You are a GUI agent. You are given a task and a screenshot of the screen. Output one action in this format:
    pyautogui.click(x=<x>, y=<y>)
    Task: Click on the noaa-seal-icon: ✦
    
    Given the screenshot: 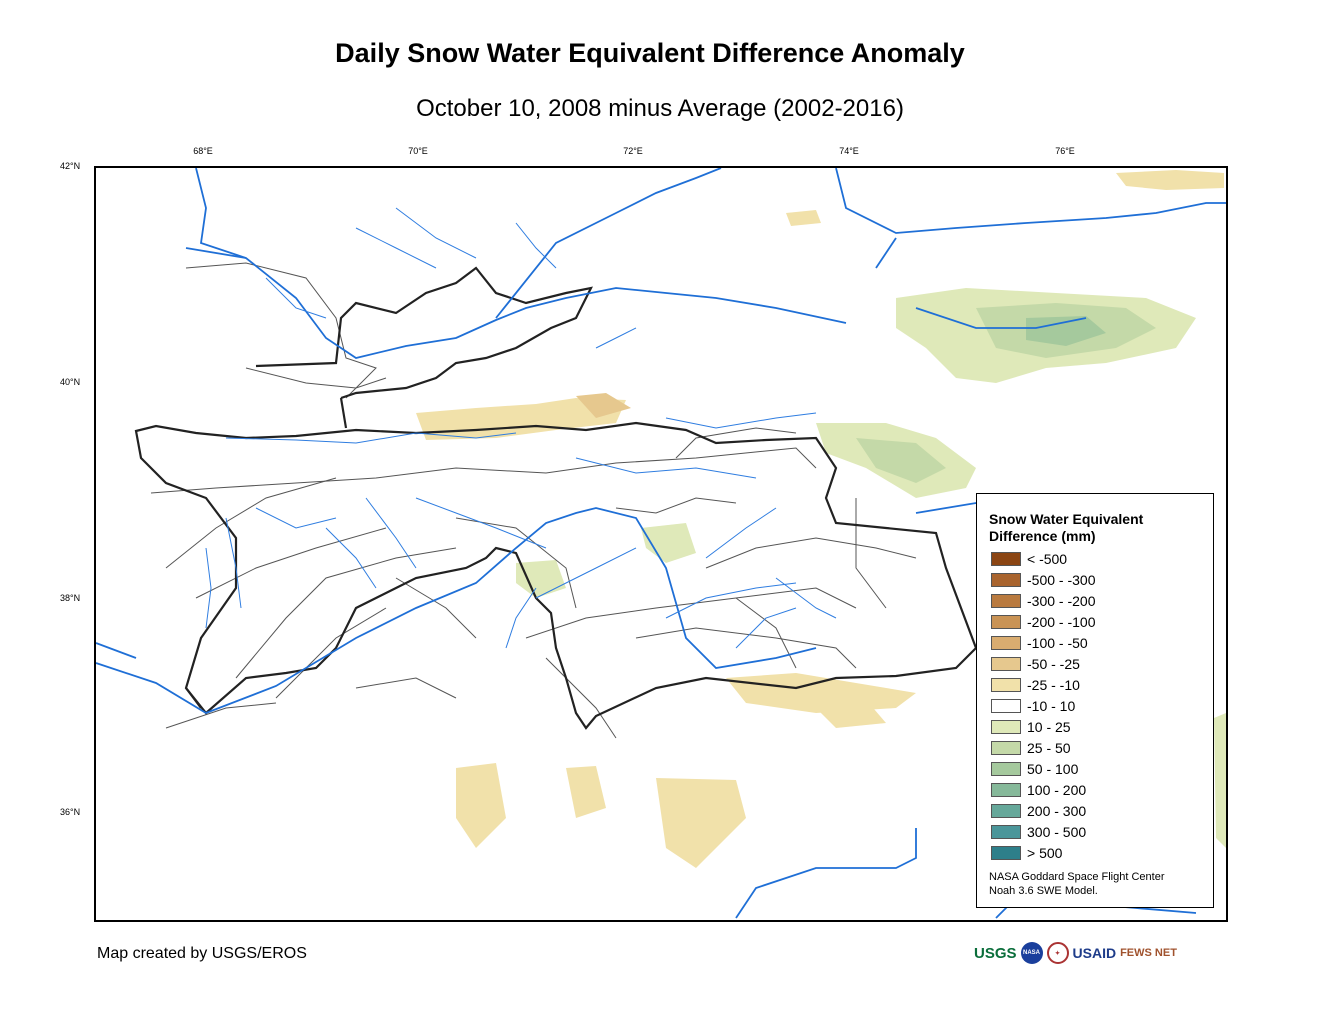 What is the action you would take?
    pyautogui.click(x=1057, y=953)
    